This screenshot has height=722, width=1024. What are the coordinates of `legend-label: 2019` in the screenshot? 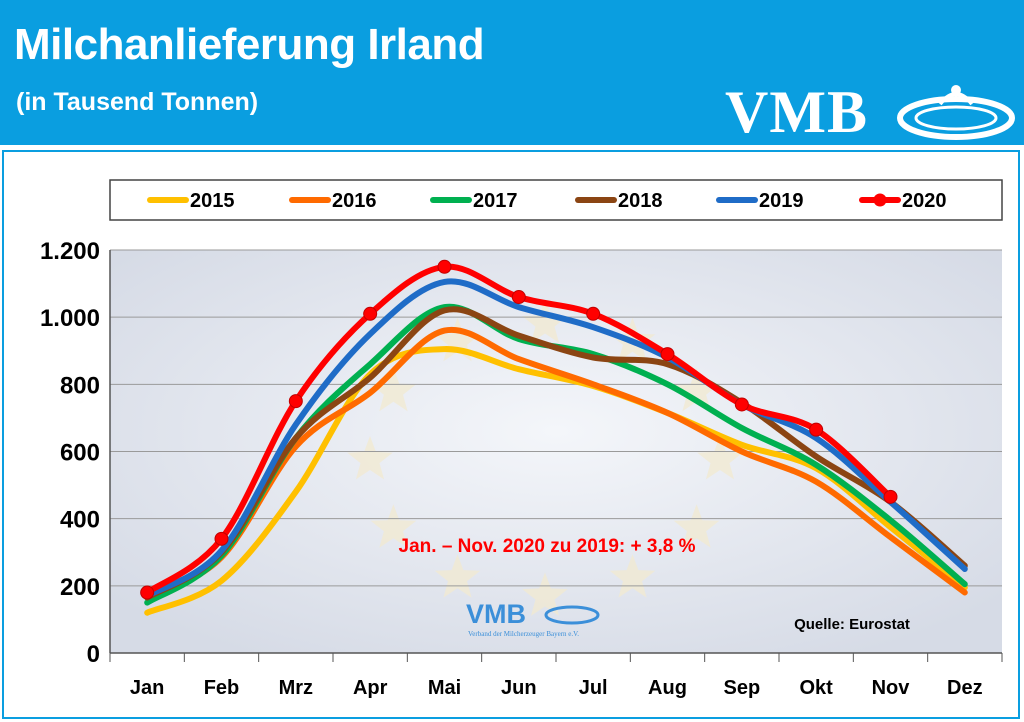 It's located at (781, 201).